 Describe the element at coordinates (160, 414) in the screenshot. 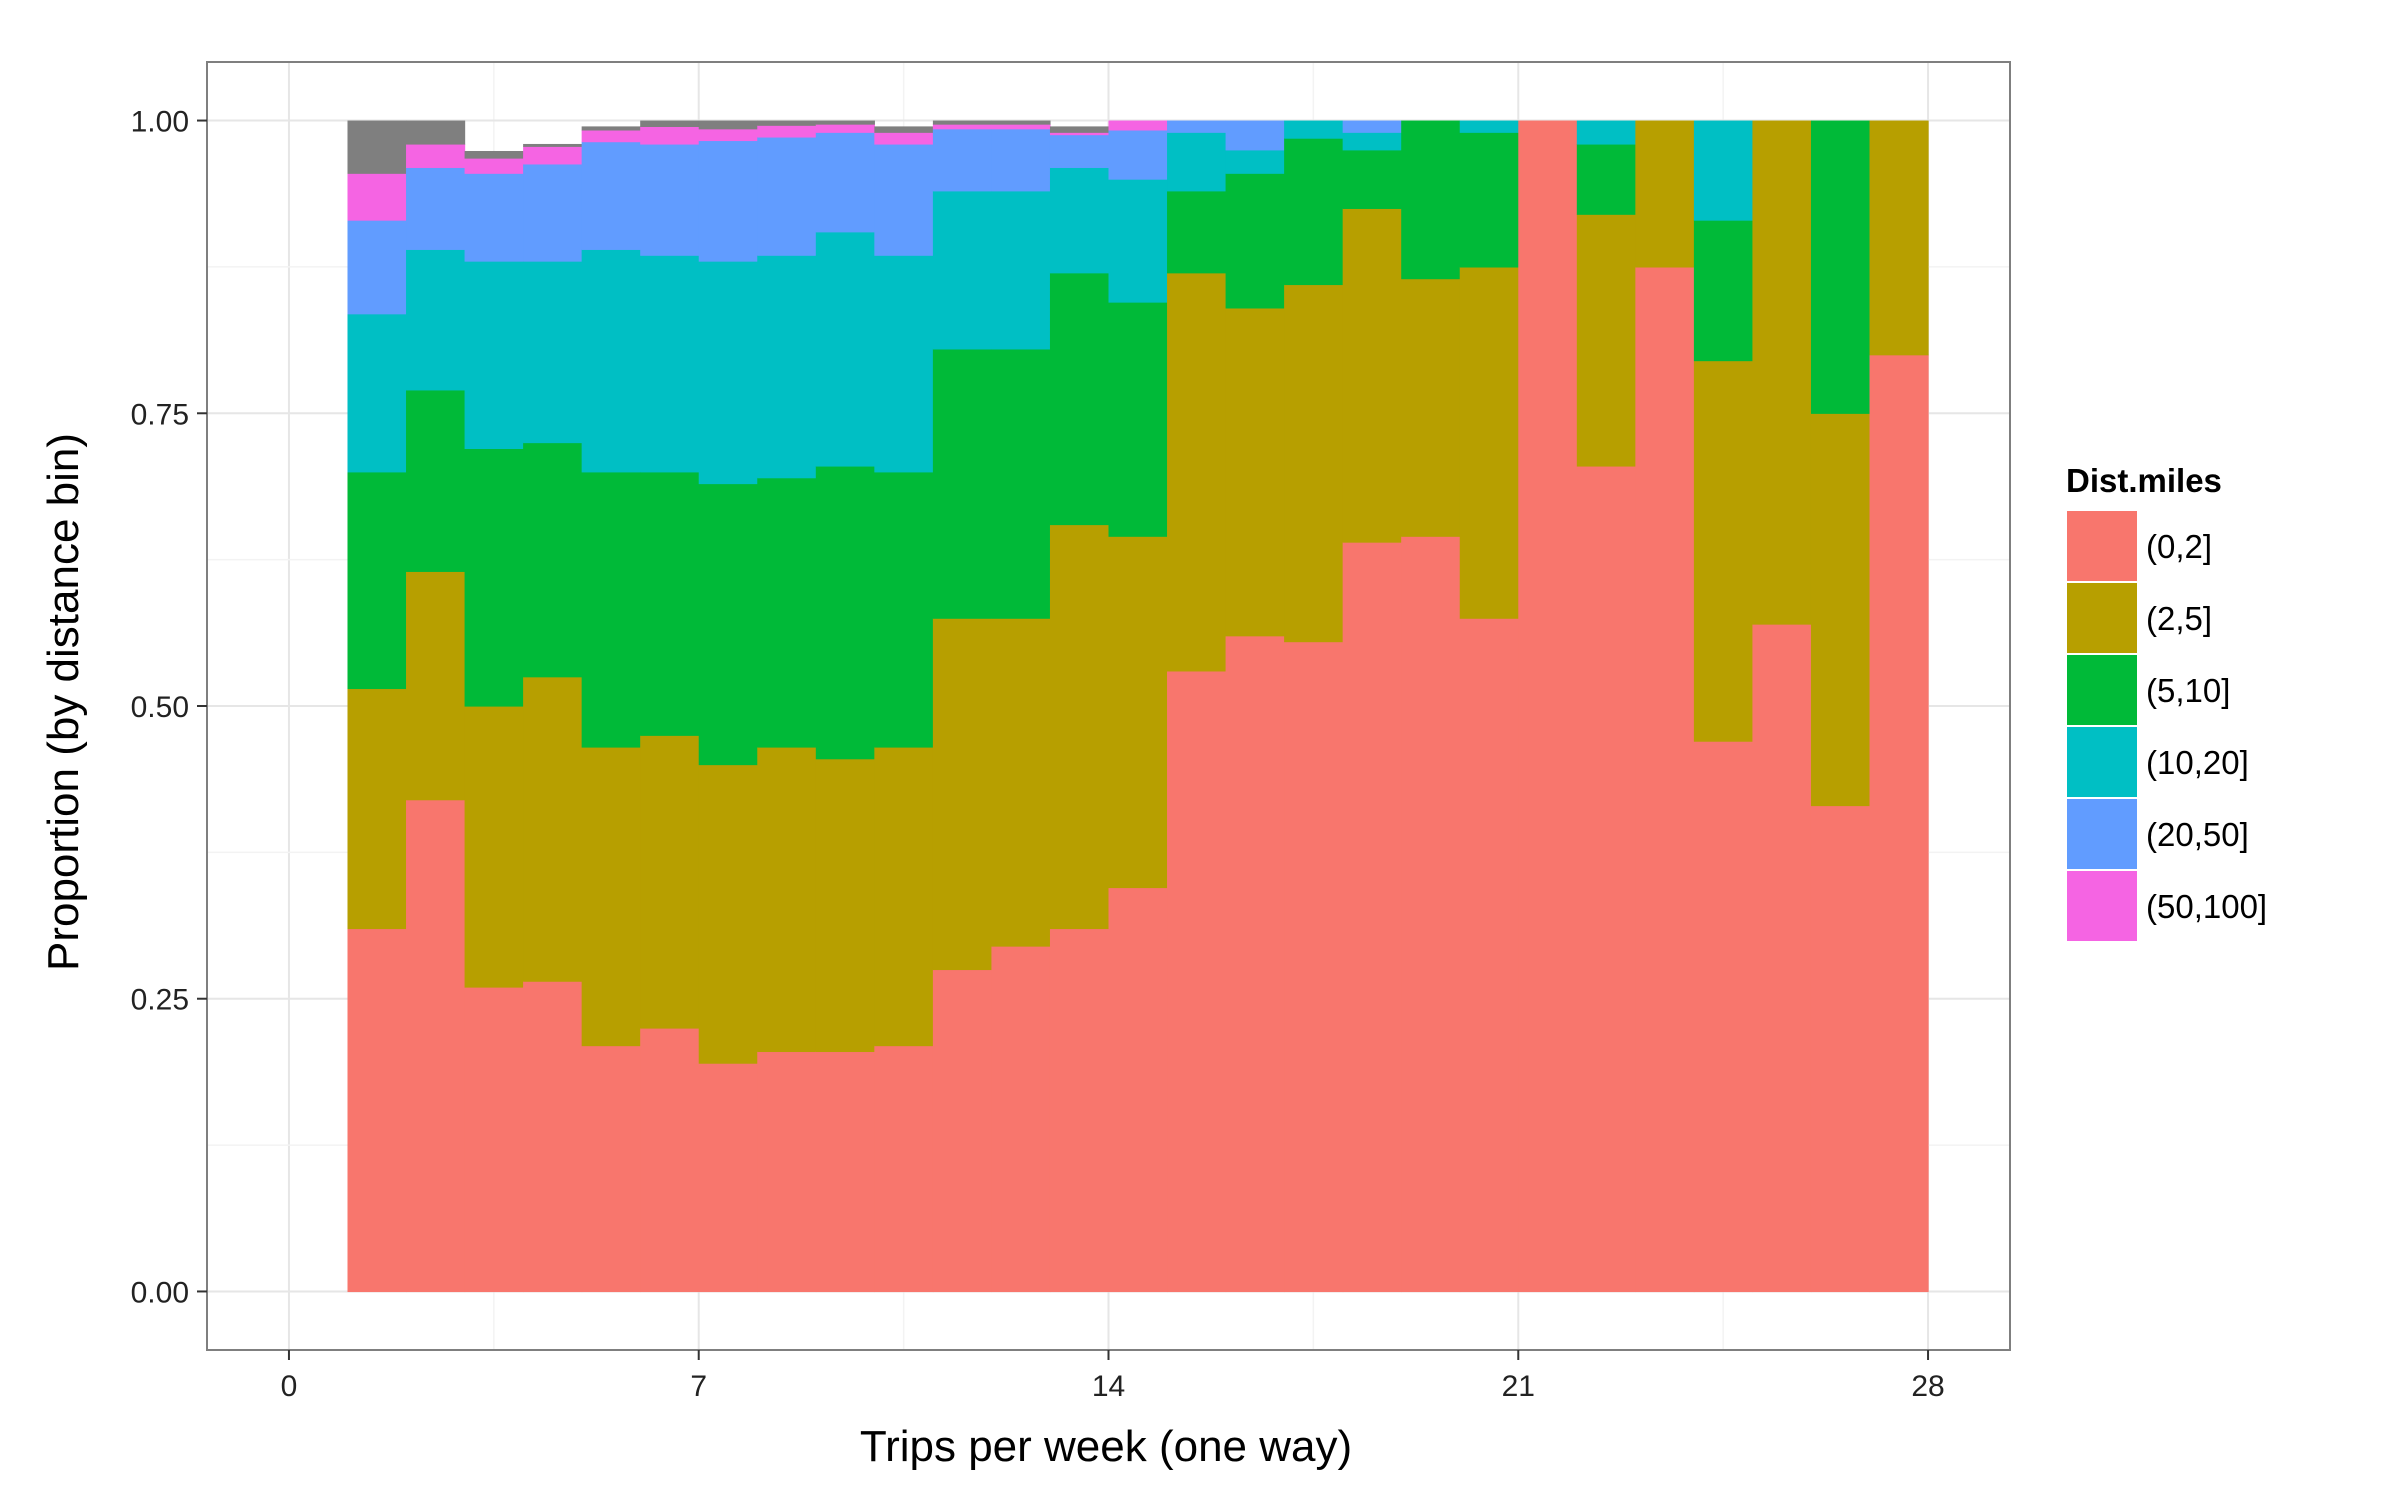

I see `y-tick-label: 0.75` at that location.